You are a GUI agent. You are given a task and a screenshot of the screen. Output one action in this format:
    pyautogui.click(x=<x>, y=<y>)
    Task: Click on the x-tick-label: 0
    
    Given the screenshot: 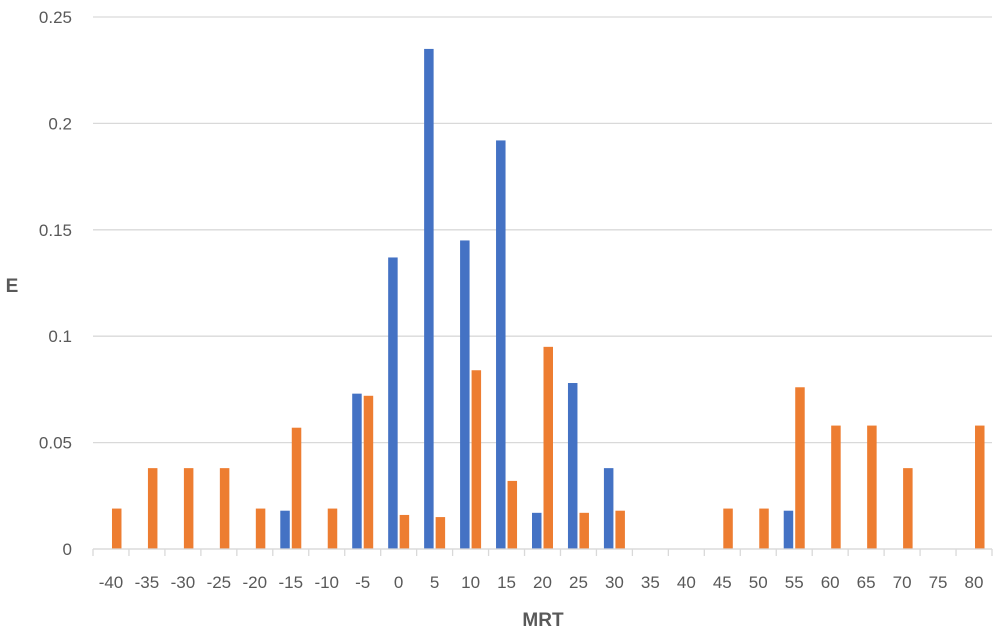 What is the action you would take?
    pyautogui.click(x=398, y=582)
    